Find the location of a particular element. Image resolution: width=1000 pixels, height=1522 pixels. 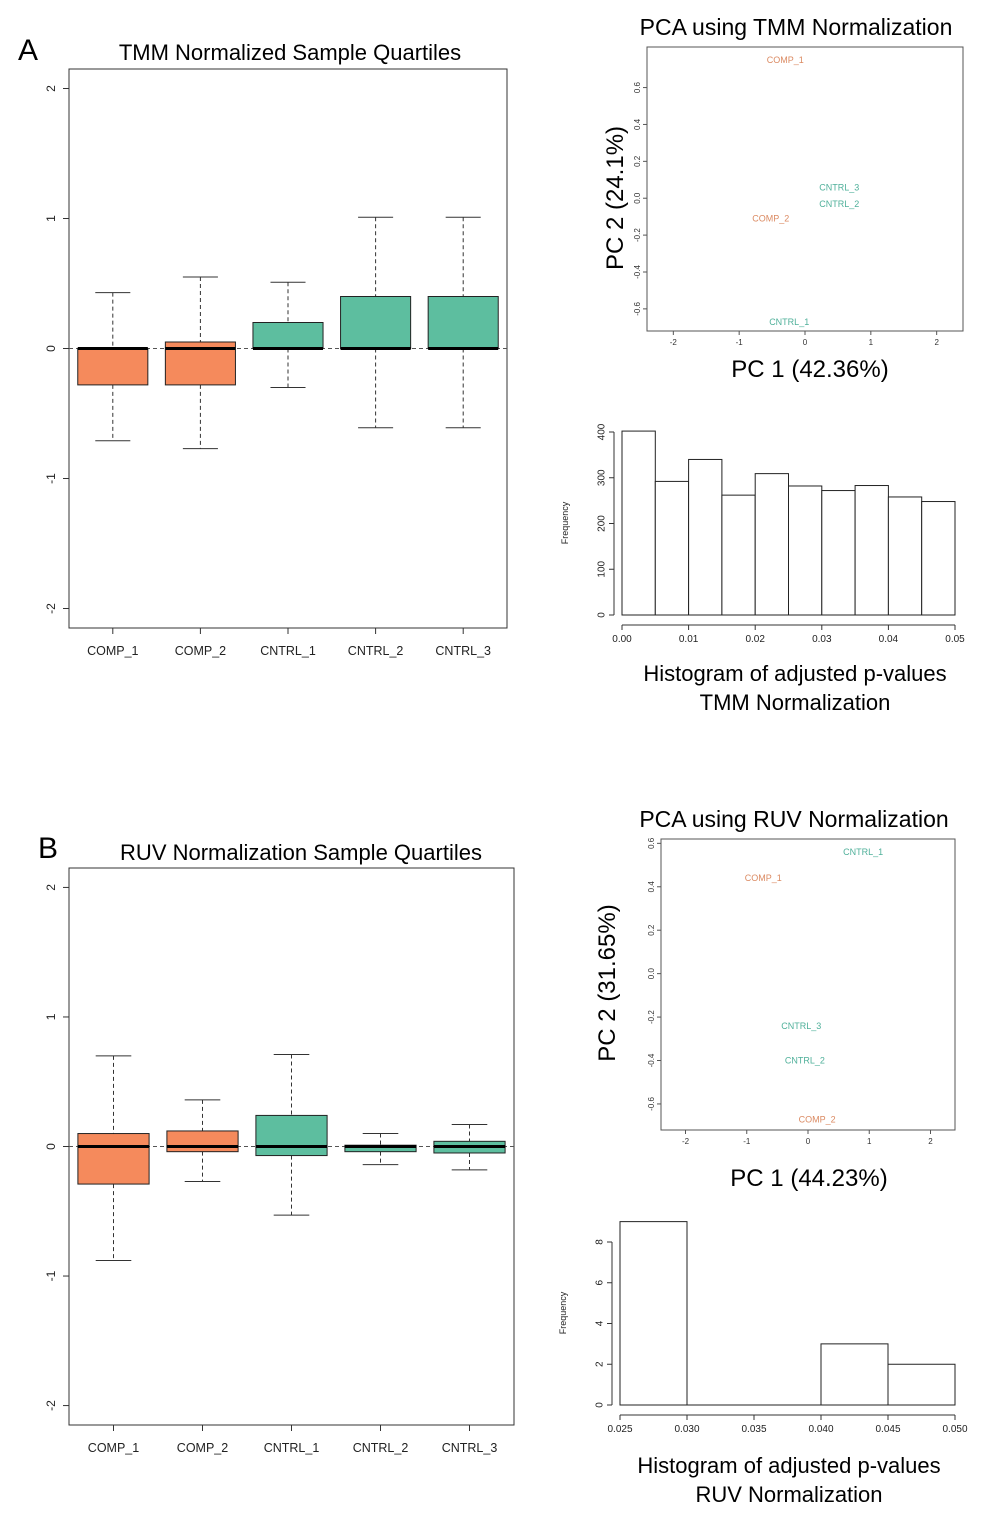

tmm-pca-ytick-label: 0.2 is located at coordinates (637, 161).